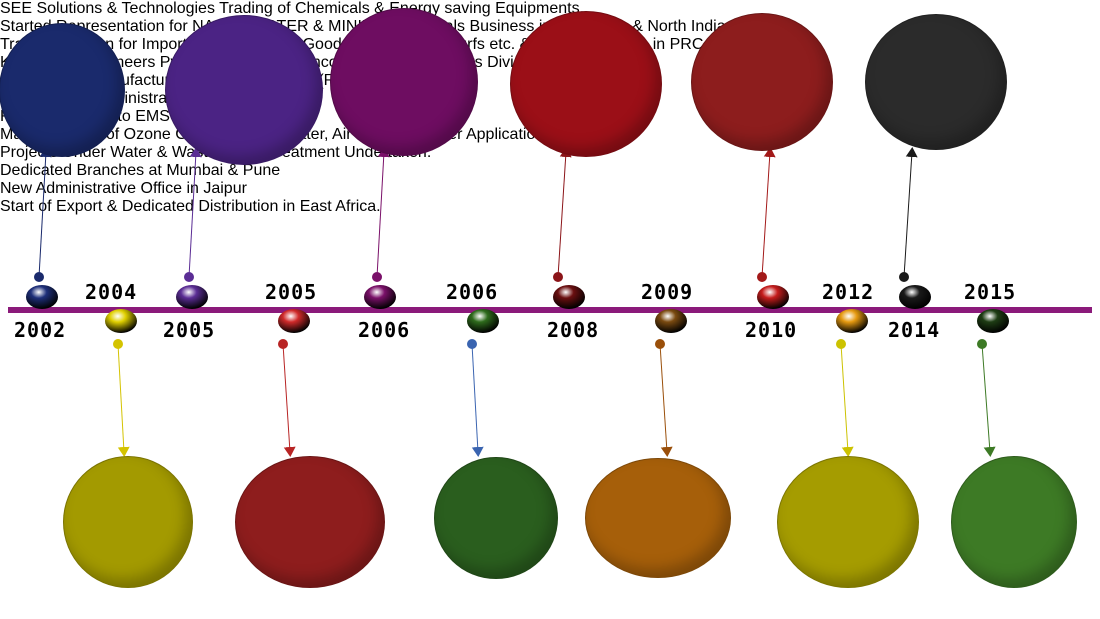 The height and width of the screenshot is (619, 1100). Describe the element at coordinates (40, 330) in the screenshot. I see `year-label: 2002` at that location.